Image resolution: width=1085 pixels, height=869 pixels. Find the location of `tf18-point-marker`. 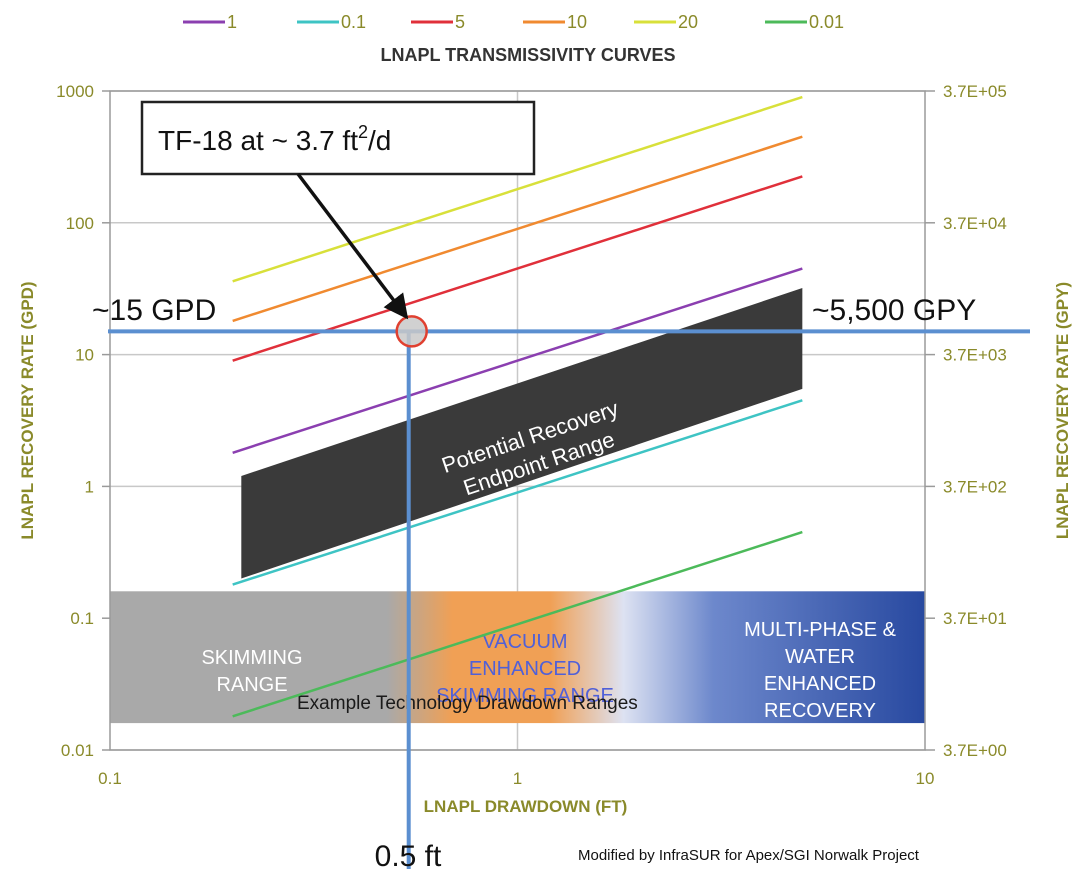

tf18-point-marker is located at coordinates (411, 331).